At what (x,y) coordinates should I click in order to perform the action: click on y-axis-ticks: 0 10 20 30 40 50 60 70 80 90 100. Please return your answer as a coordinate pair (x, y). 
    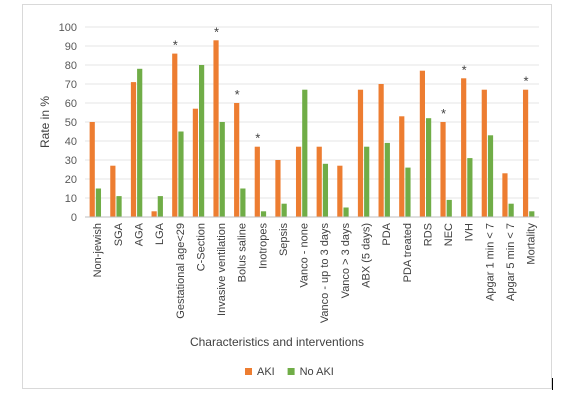
    Looking at the image, I should click on (68, 123).